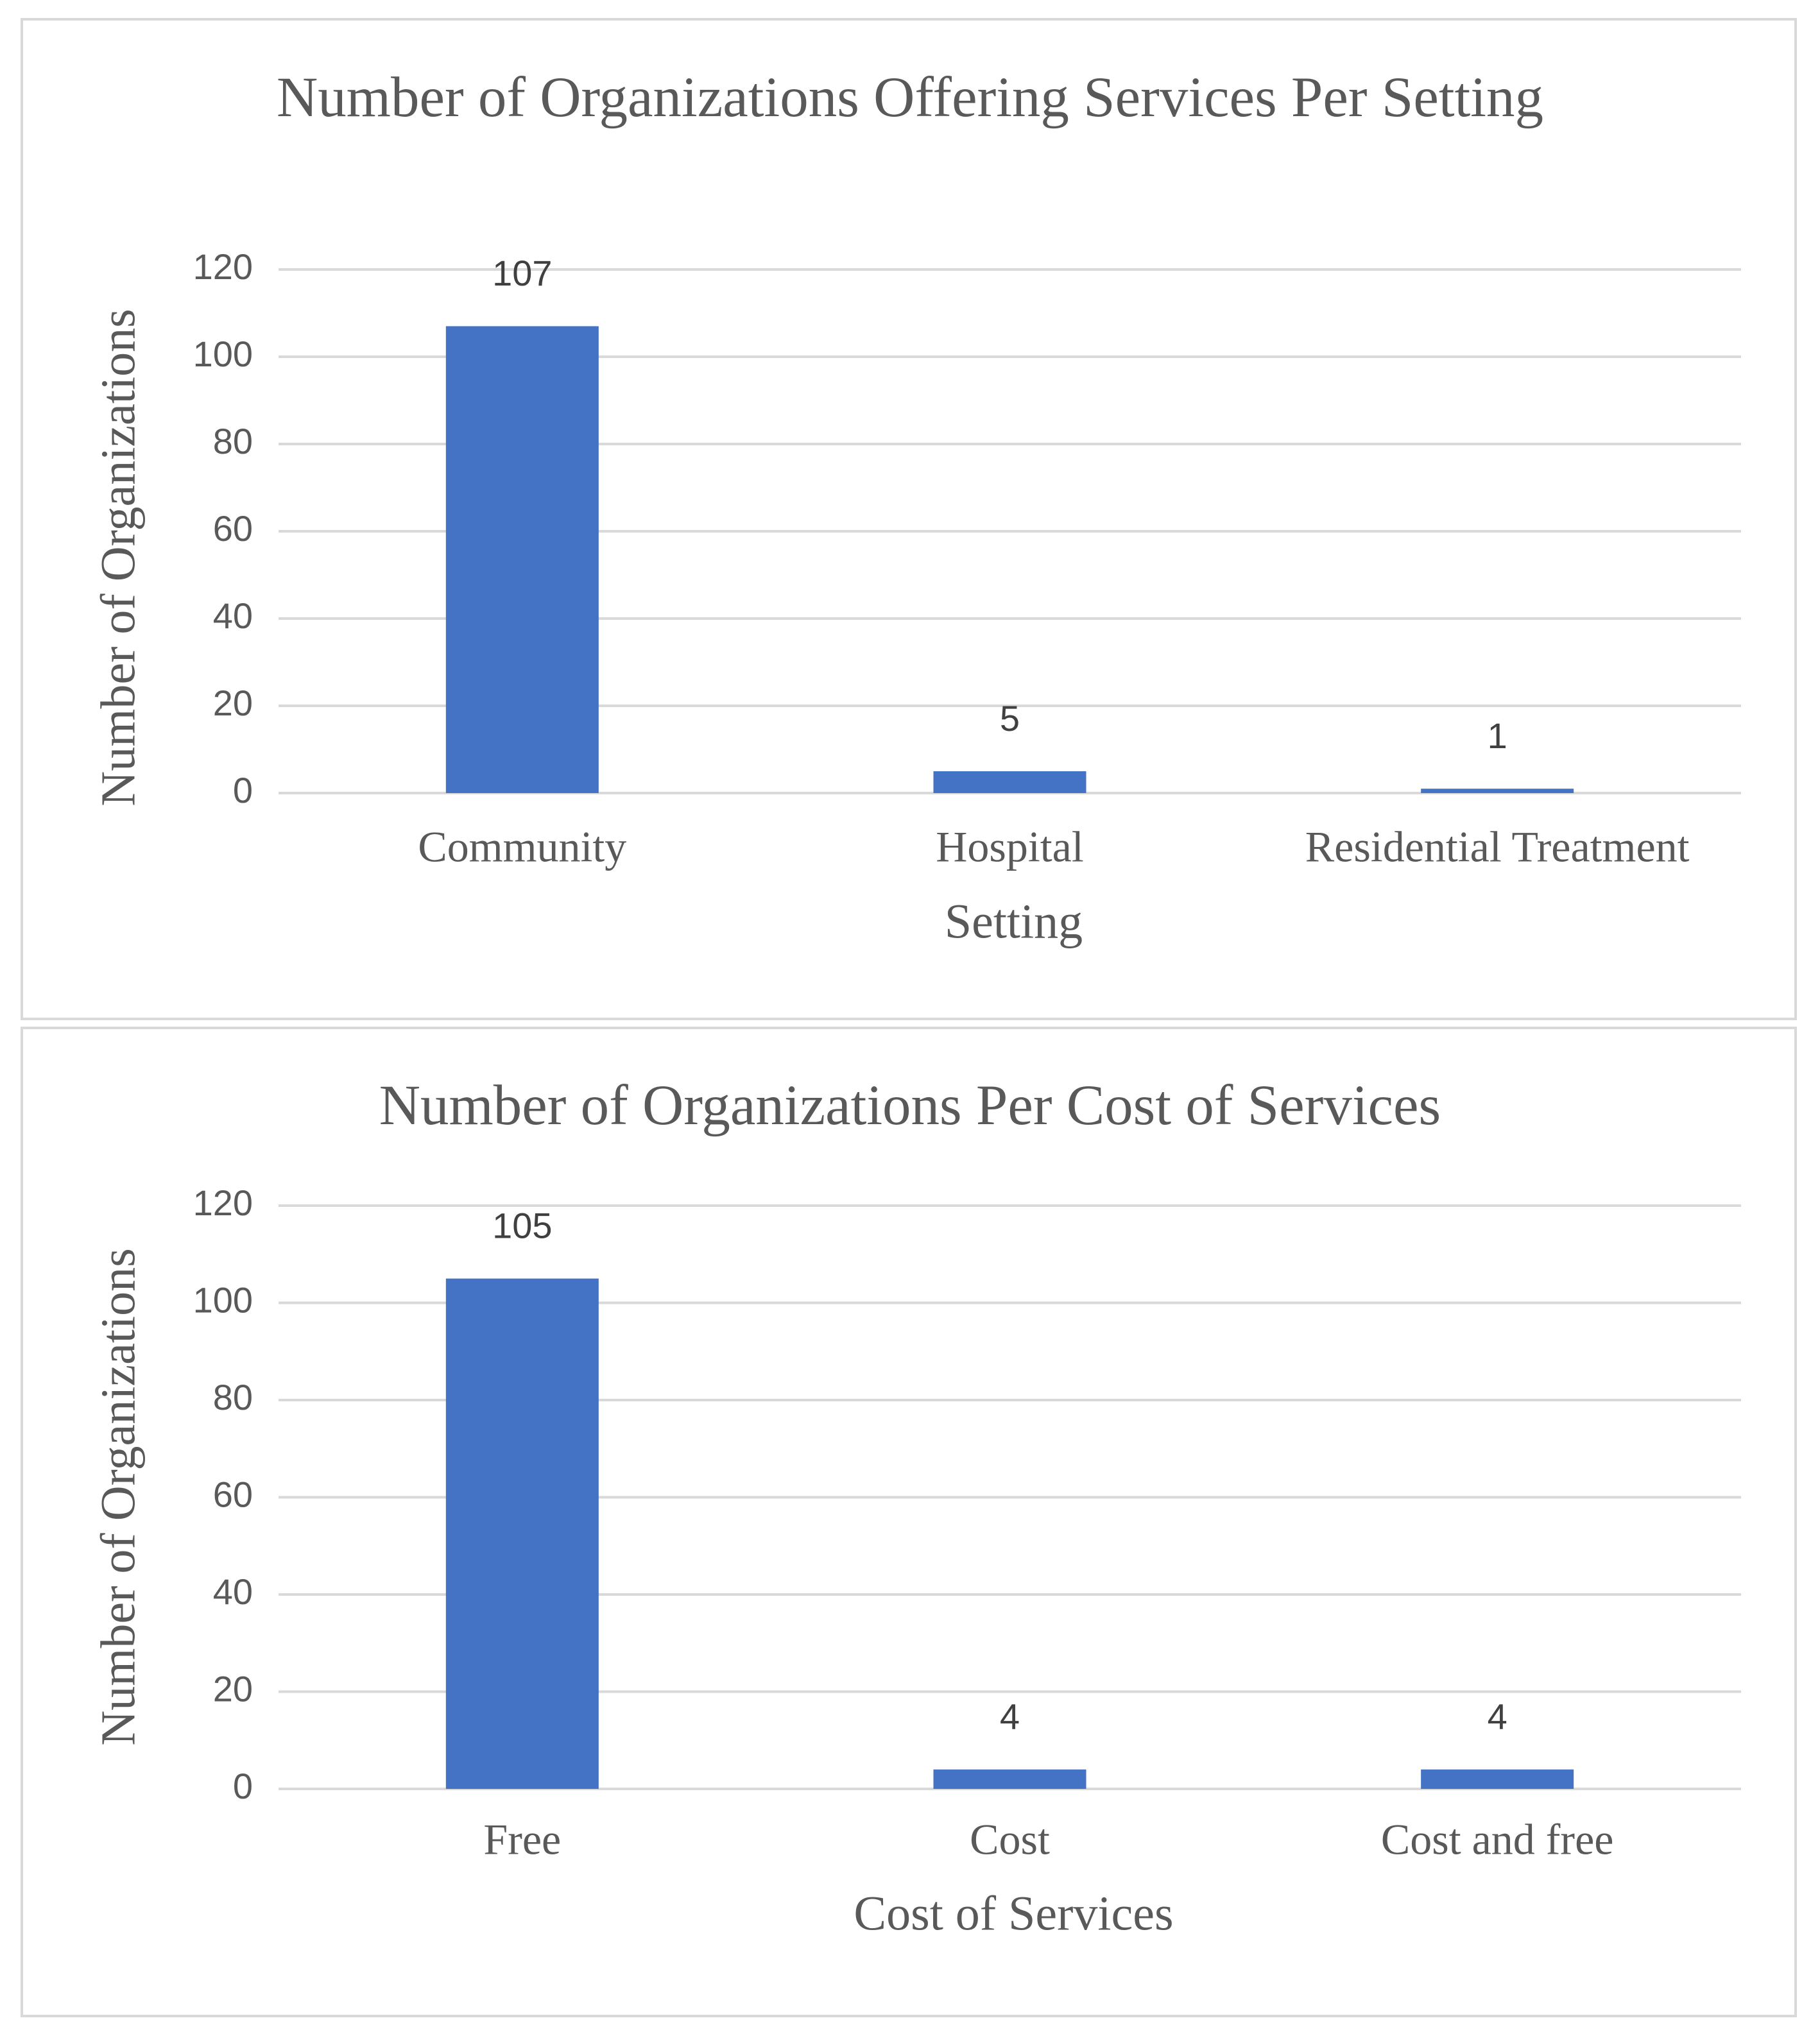 This screenshot has height=2034, width=1820. What do you see at coordinates (522, 1225) in the screenshot?
I see `data-label: 105` at bounding box center [522, 1225].